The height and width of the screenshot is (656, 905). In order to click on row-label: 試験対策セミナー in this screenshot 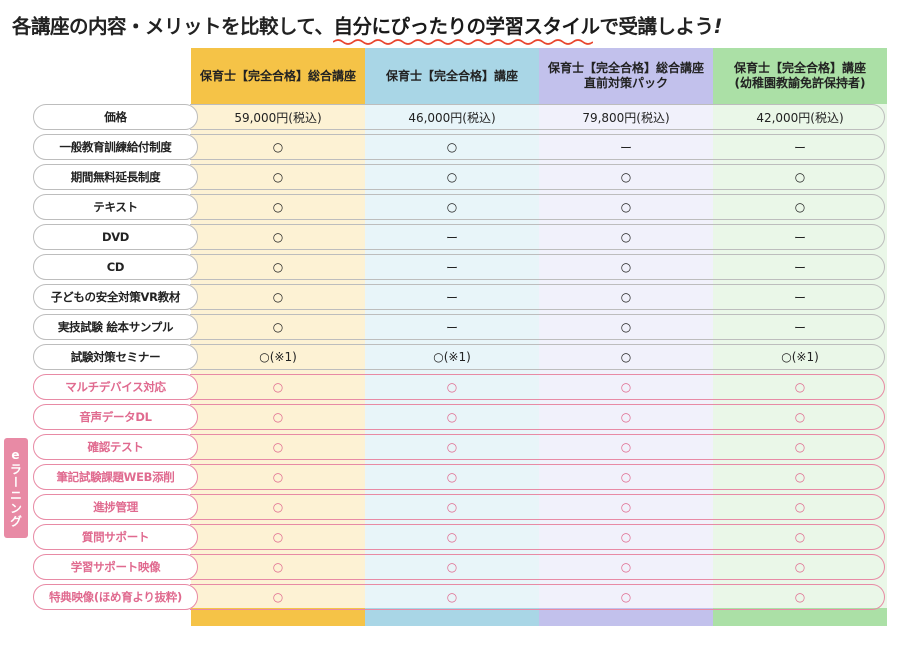, I will do `click(115, 357)`.